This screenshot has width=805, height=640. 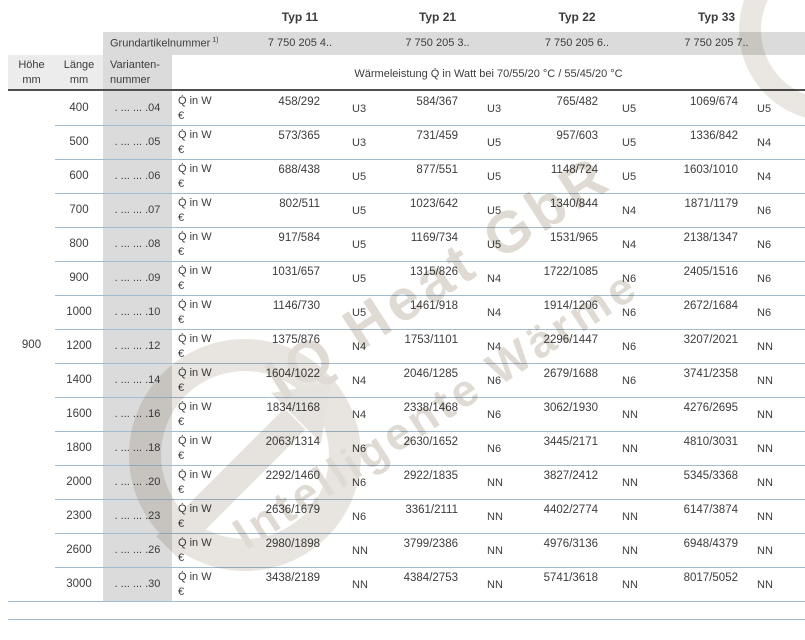 I want to click on typ-11-header: Typ 11, so click(x=300, y=17).